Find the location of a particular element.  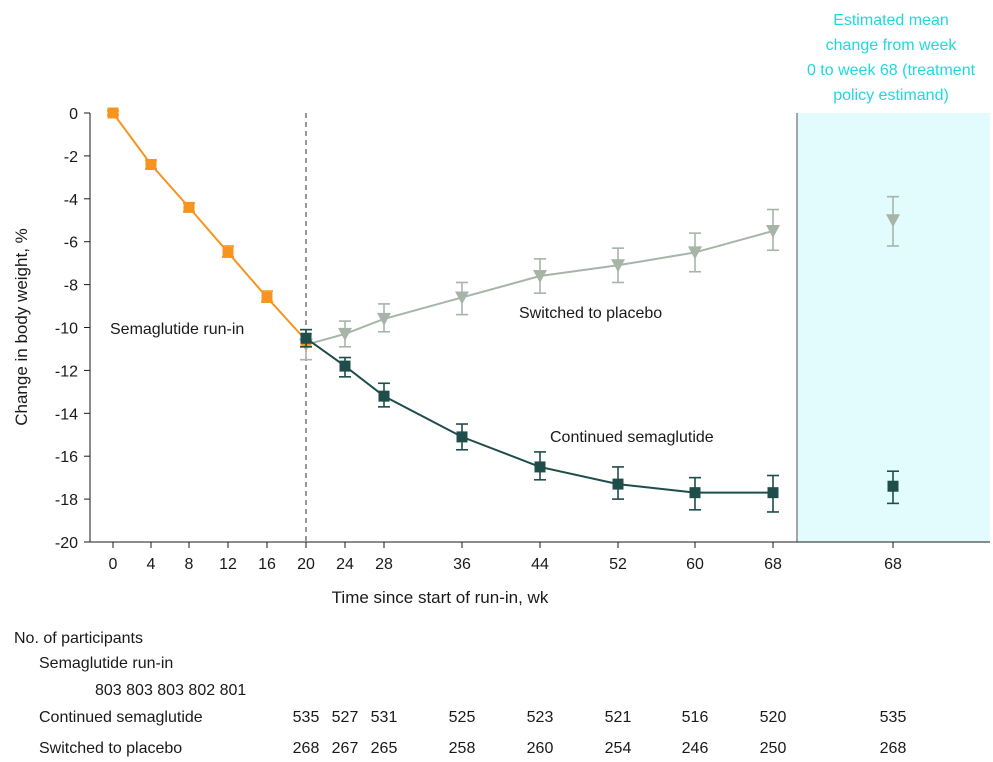

y-tick-label: -16 is located at coordinates (66, 457).